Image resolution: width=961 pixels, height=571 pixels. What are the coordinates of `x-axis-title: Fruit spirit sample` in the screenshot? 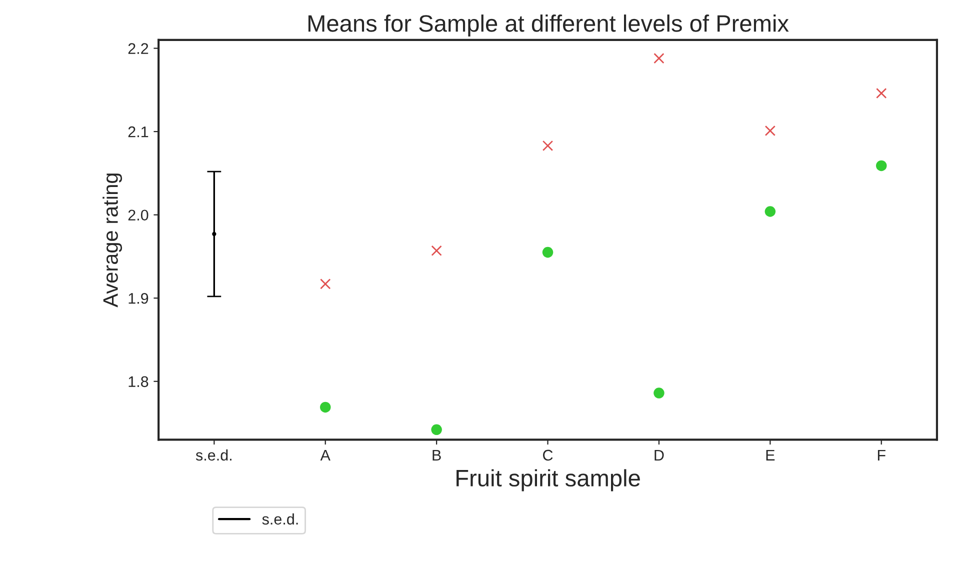 It's located at (548, 480).